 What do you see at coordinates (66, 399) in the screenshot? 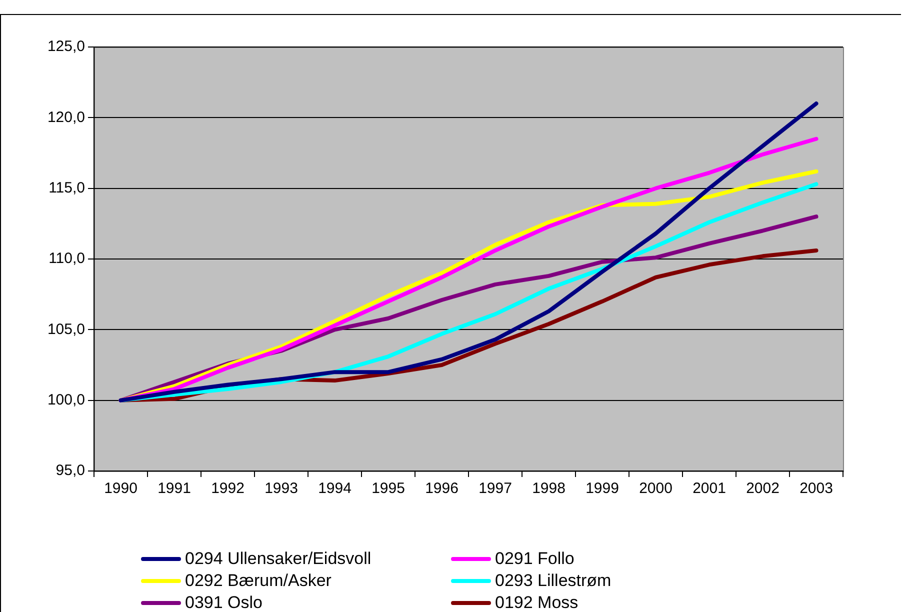
I see `y-tick-label: 100,0` at bounding box center [66, 399].